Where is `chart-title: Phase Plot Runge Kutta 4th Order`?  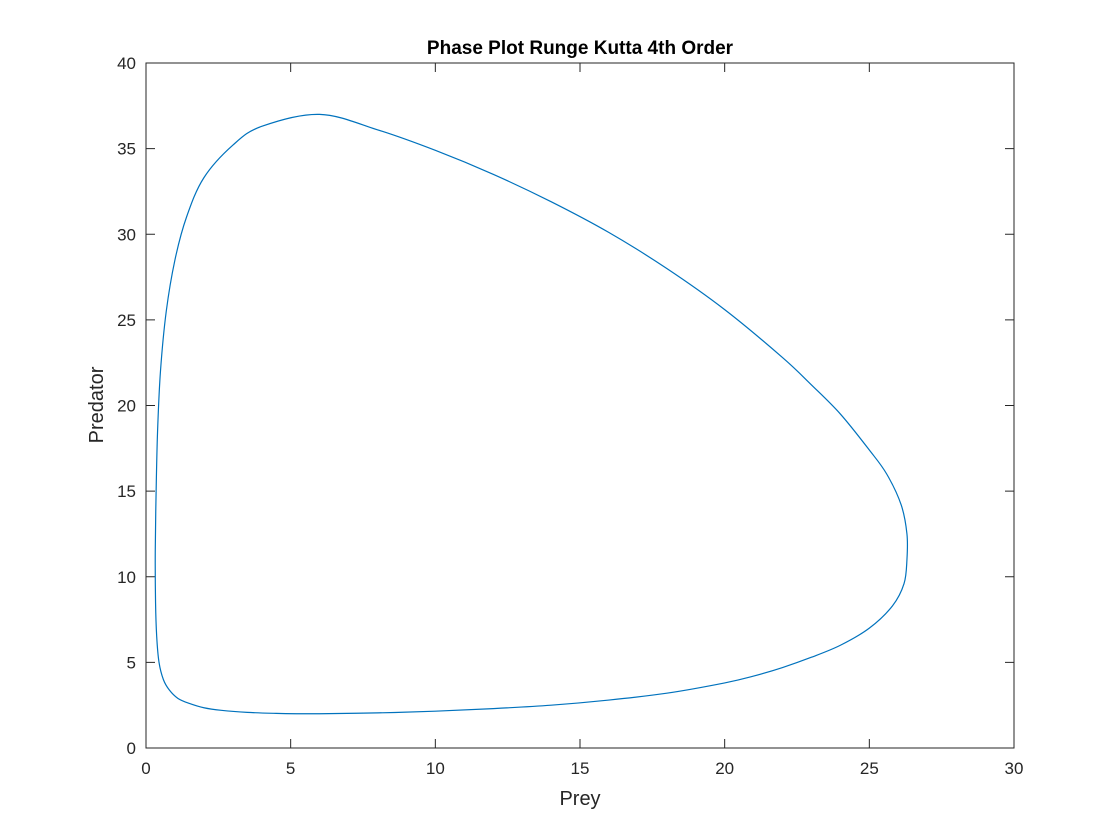 chart-title: Phase Plot Runge Kutta 4th Order is located at coordinates (580, 48).